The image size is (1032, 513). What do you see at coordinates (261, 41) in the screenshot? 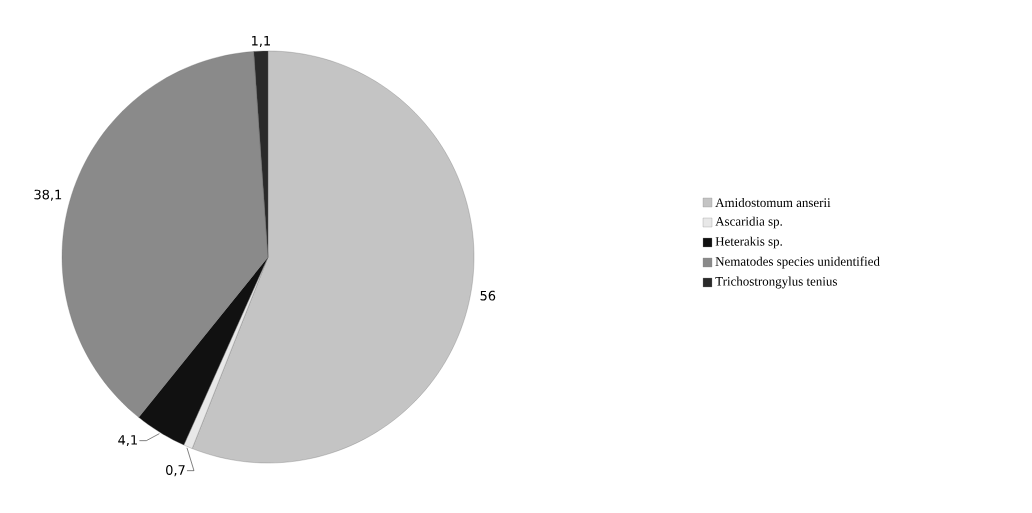
I see `data-label: 1,1` at bounding box center [261, 41].